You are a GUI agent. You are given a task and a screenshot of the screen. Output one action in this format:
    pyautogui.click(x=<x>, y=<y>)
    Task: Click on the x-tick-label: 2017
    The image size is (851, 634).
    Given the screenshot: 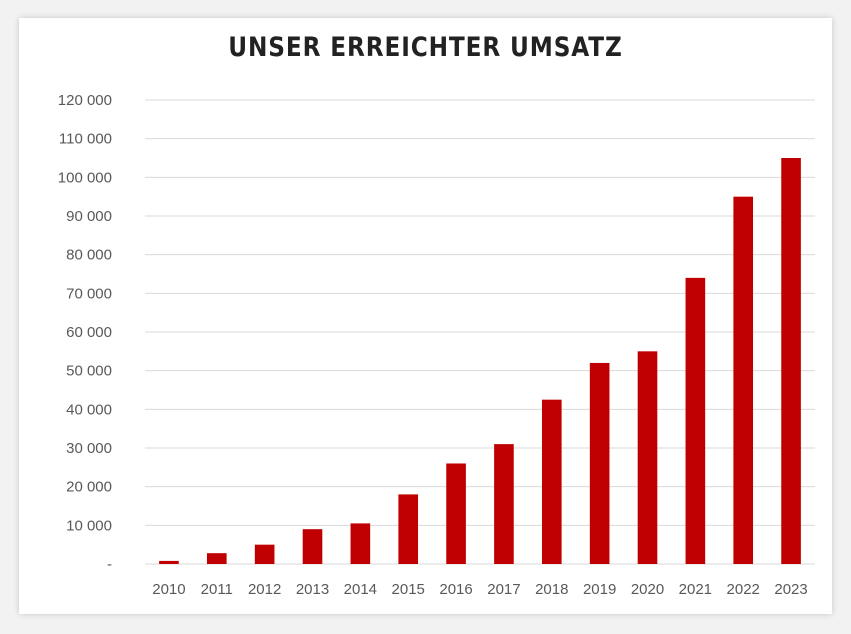 What is the action you would take?
    pyautogui.click(x=503, y=589)
    